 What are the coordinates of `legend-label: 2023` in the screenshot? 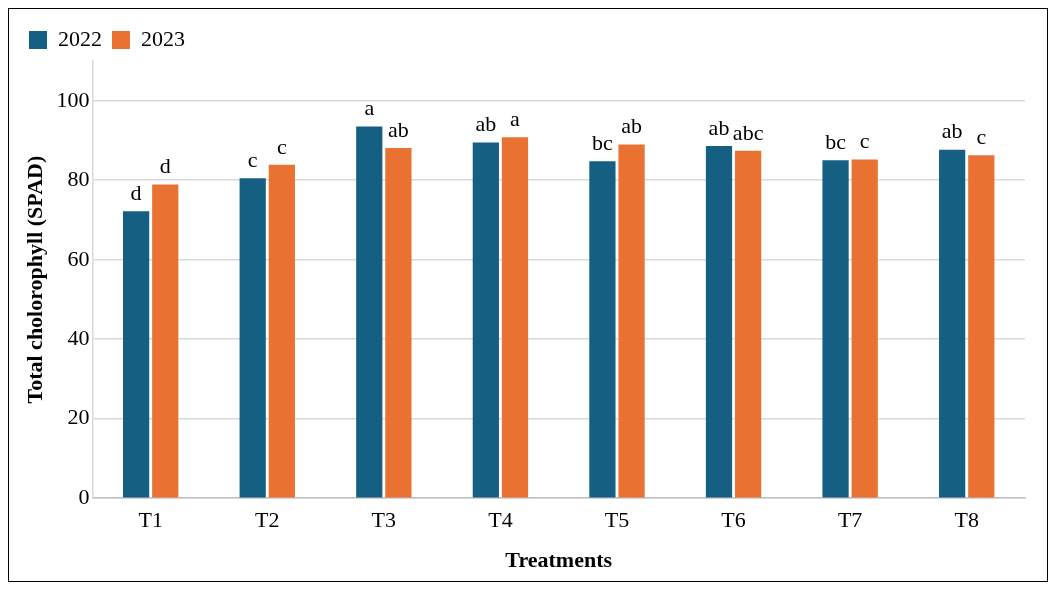 It's located at (163, 38).